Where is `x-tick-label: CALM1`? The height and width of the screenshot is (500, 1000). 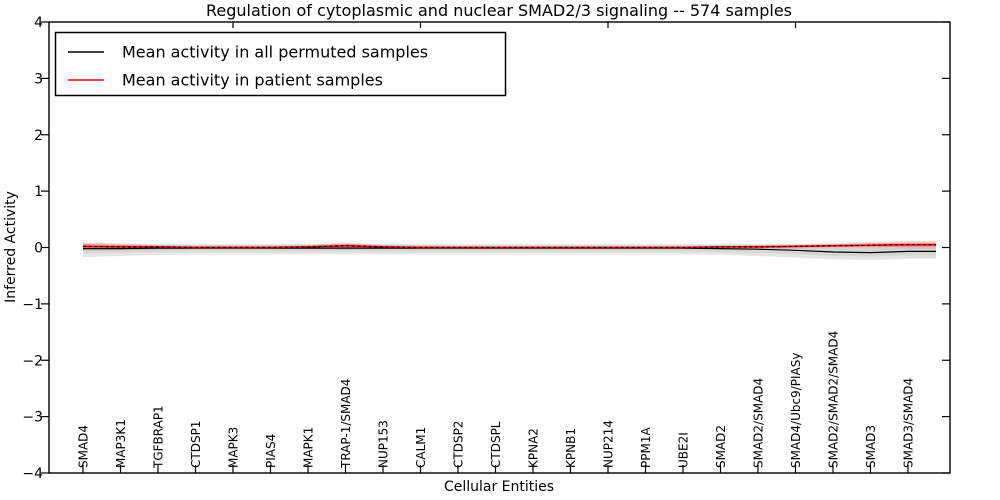
x-tick-label: CALM1 is located at coordinates (421, 447).